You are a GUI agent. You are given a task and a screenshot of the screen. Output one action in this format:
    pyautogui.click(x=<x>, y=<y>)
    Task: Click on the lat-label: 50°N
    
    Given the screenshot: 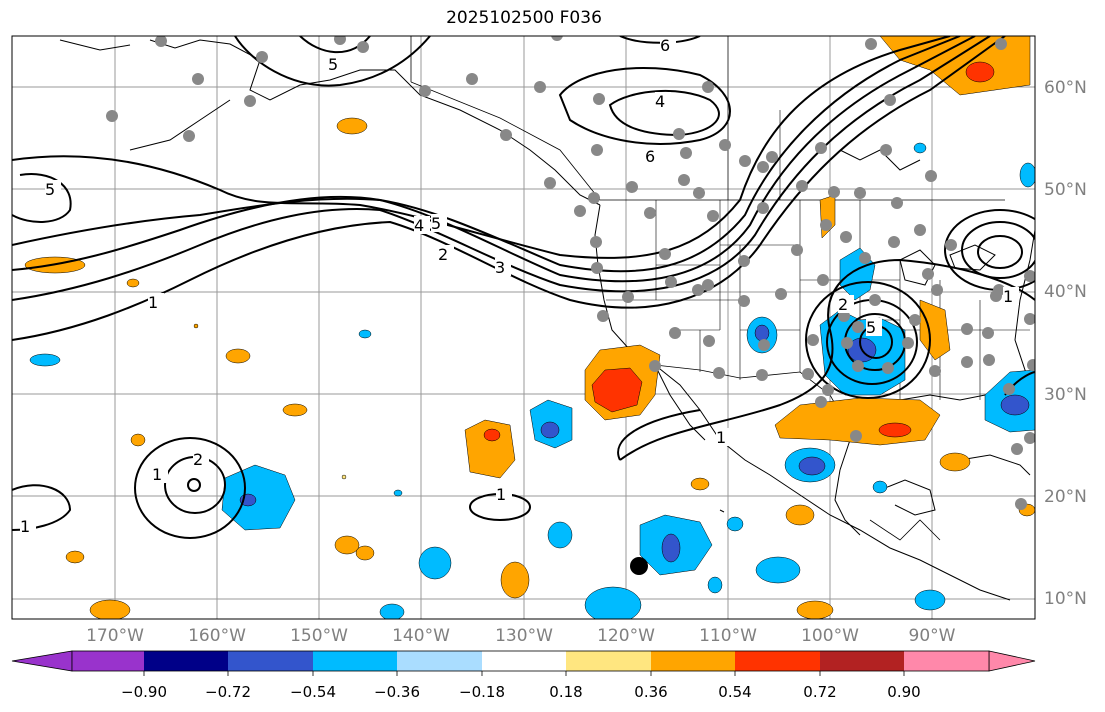 What is the action you would take?
    pyautogui.click(x=1065, y=190)
    